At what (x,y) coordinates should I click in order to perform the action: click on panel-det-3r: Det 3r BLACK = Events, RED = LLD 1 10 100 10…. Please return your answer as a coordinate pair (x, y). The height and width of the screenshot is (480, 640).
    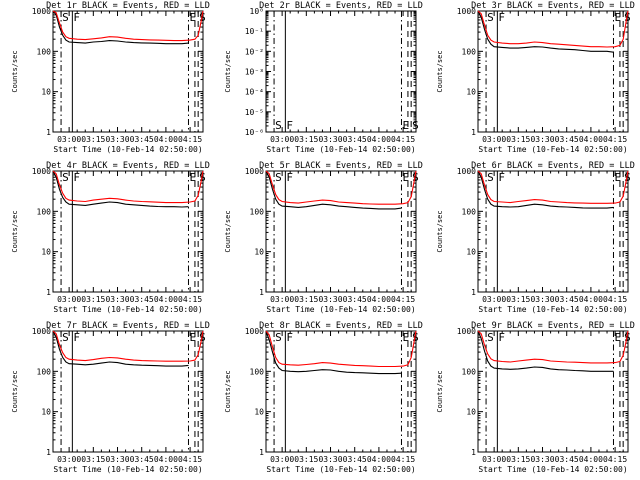
    Looking at the image, I should click on (535, 77).